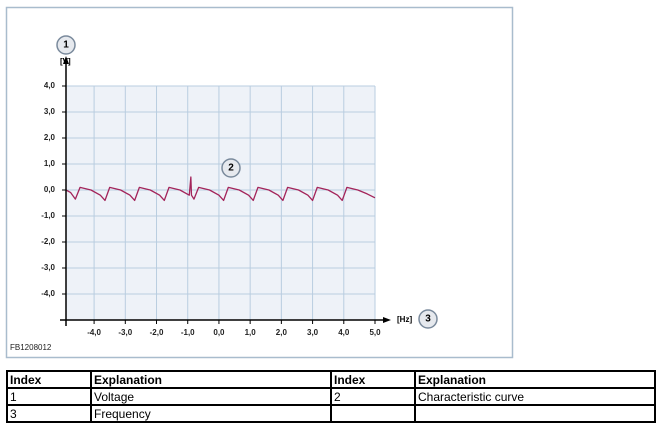 The image size is (661, 433). What do you see at coordinates (50, 163) in the screenshot?
I see `y-tick-label: 1,0` at bounding box center [50, 163].